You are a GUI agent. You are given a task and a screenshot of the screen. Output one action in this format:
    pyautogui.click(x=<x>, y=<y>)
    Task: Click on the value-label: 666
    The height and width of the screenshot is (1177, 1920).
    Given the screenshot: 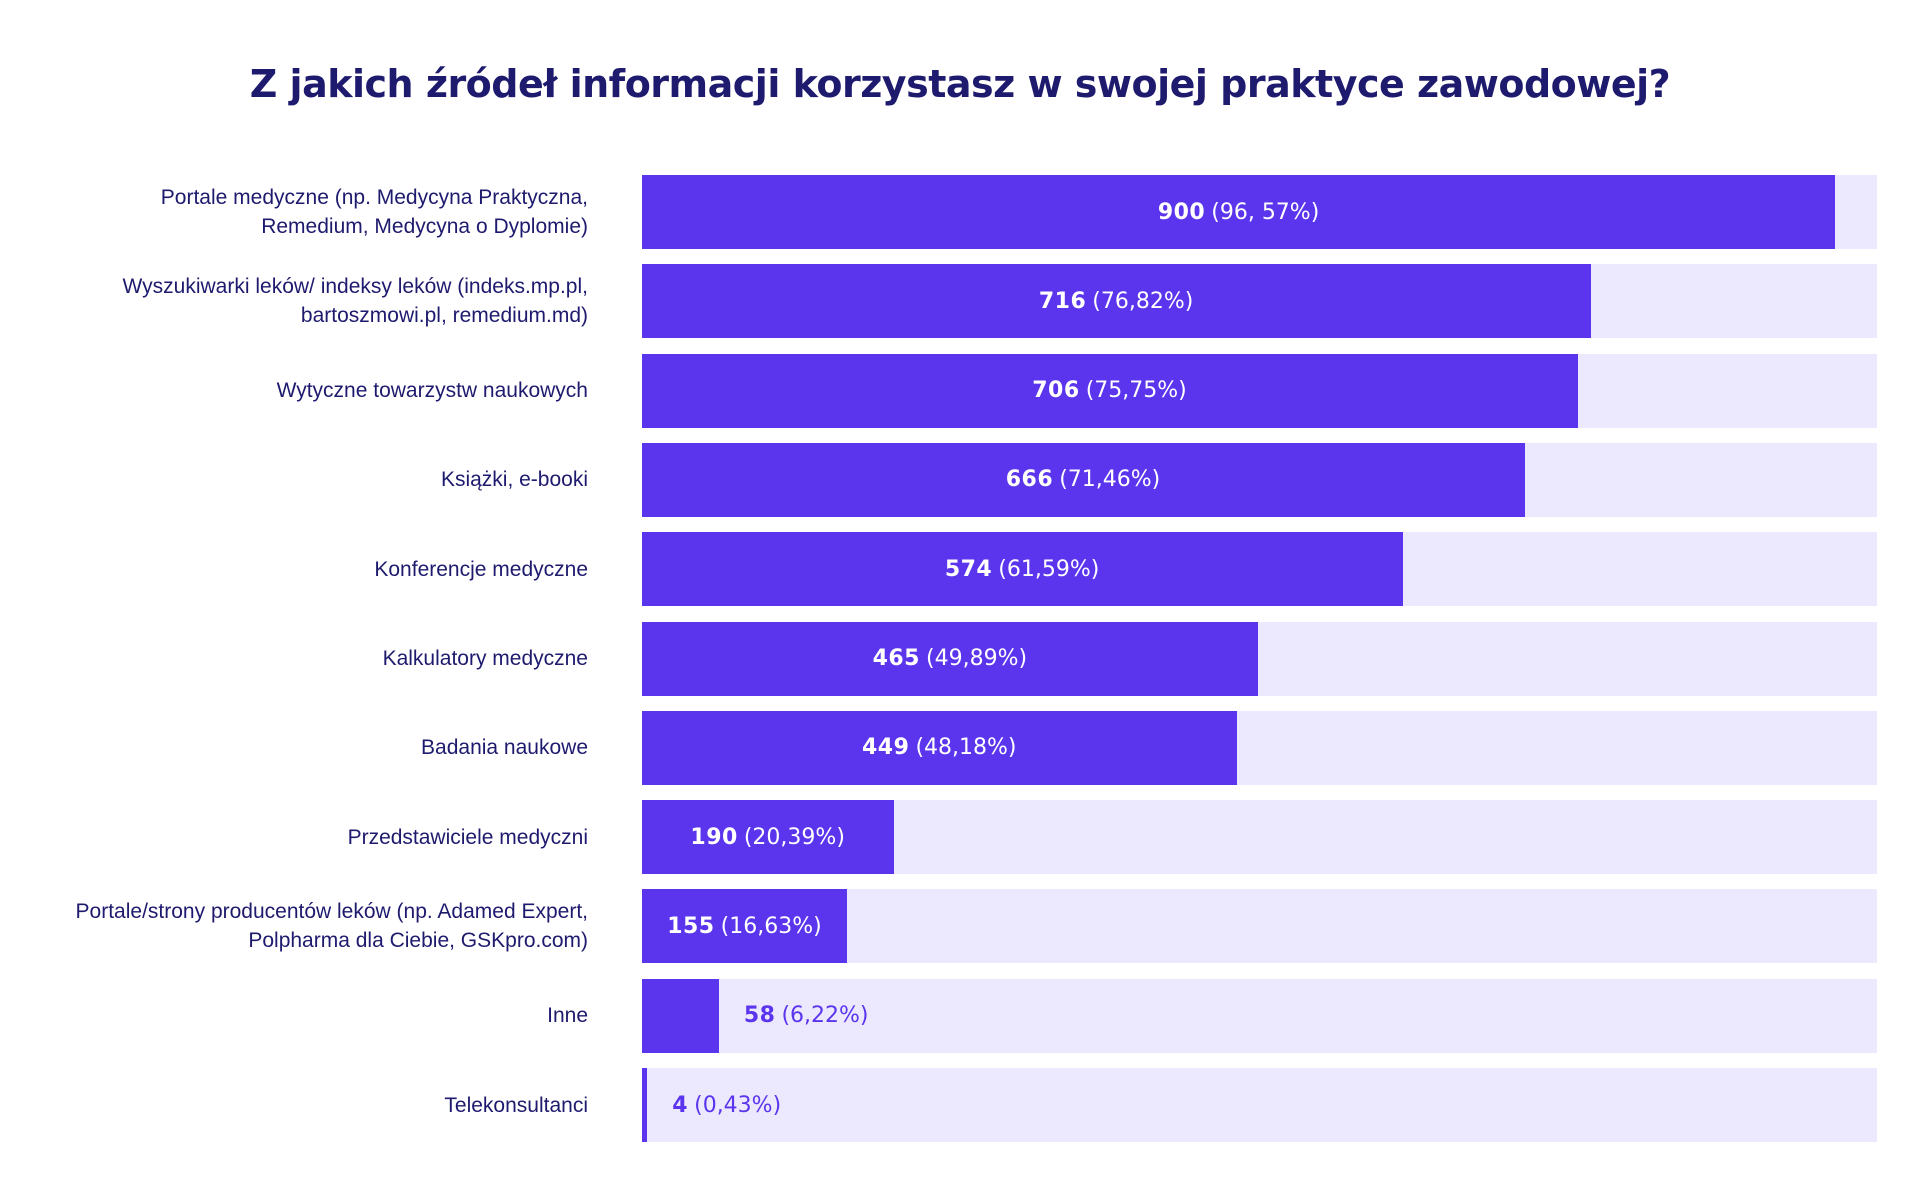 What is the action you would take?
    pyautogui.click(x=1029, y=480)
    